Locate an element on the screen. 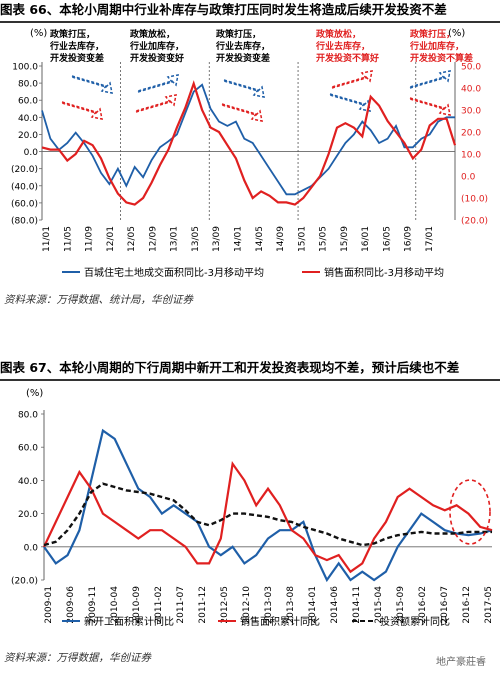  annotation-text: 开发投资变好 is located at coordinates (157, 58).